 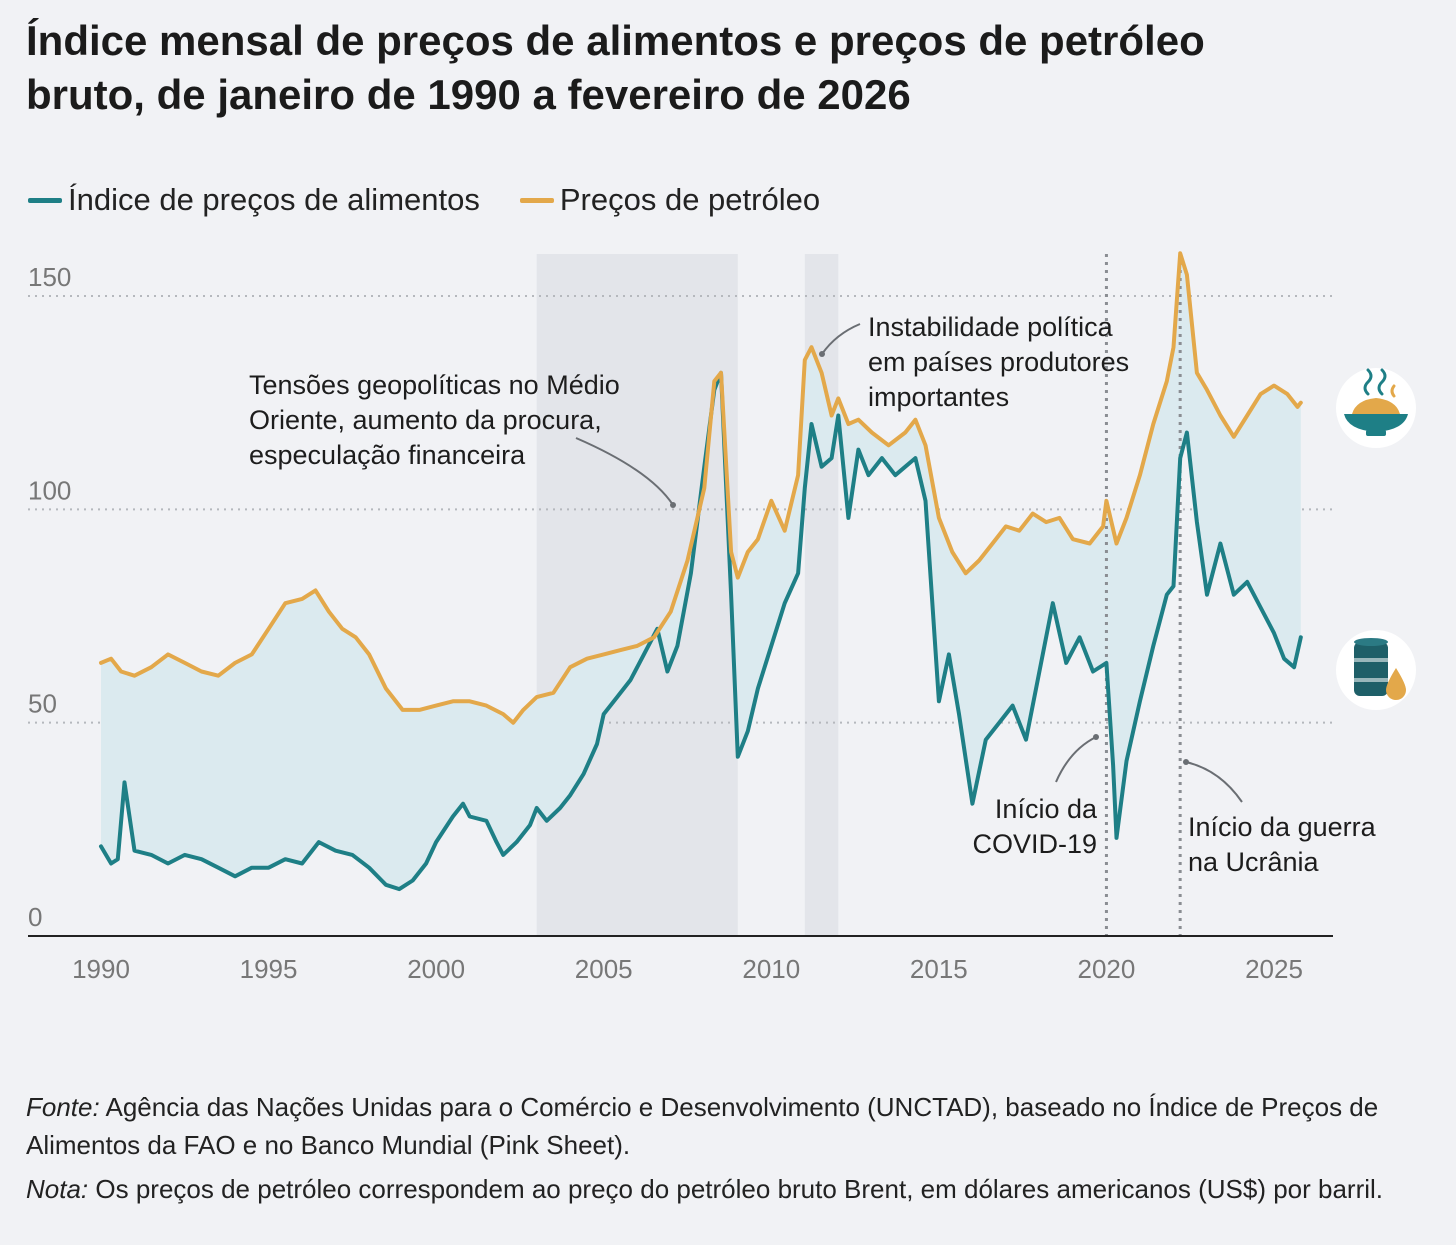 I want to click on x-tick-2010: 2010, so click(x=771, y=969).